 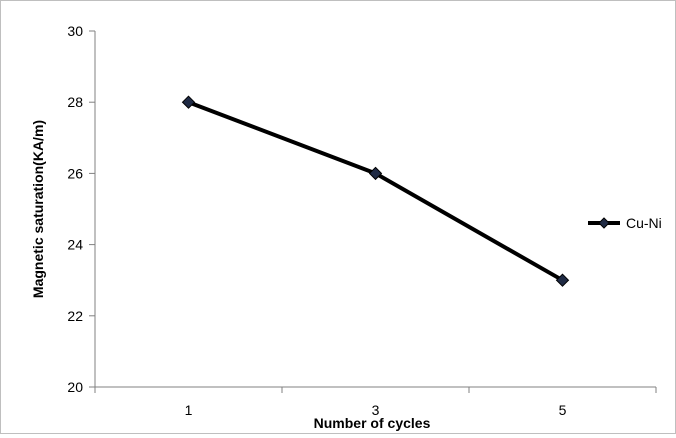 What do you see at coordinates (38, 209) in the screenshot?
I see `y-axis-title: Magnetic saturation(KA/m)` at bounding box center [38, 209].